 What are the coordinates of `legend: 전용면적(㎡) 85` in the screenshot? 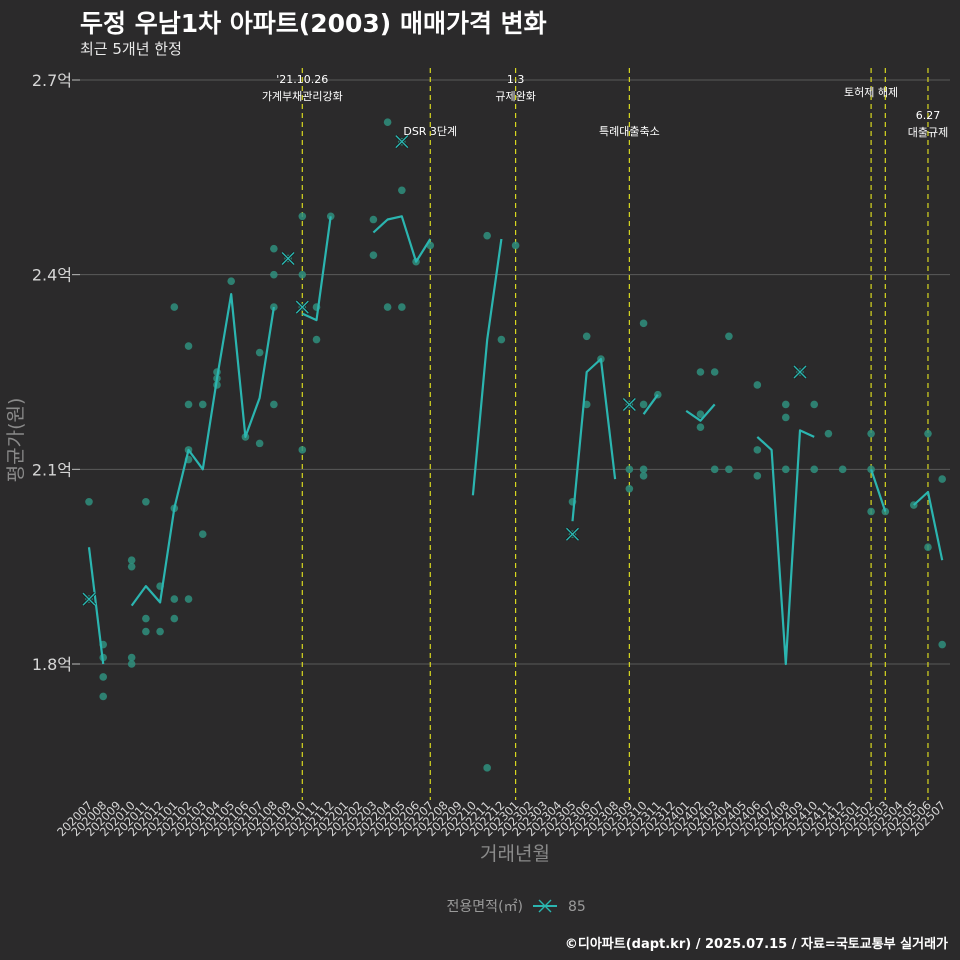 It's located at (516, 907).